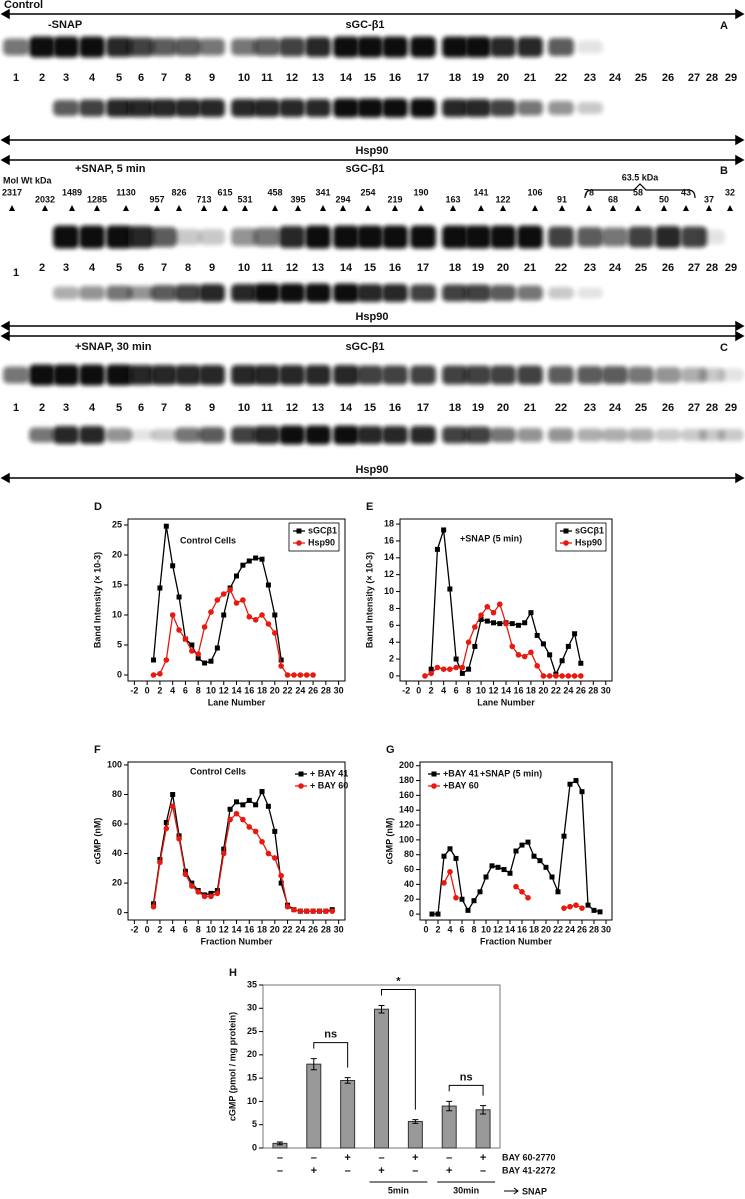  Describe the element at coordinates (134, 690) in the screenshot. I see `x-tick-label: -2` at that location.